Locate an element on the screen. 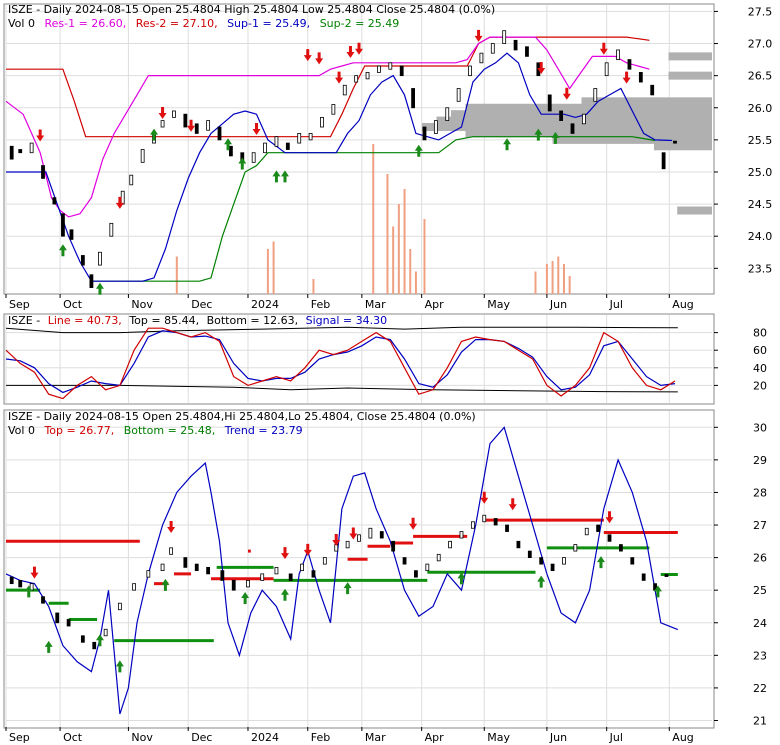 This screenshot has width=780, height=745. volume-profile-bar is located at coordinates (574, 120).